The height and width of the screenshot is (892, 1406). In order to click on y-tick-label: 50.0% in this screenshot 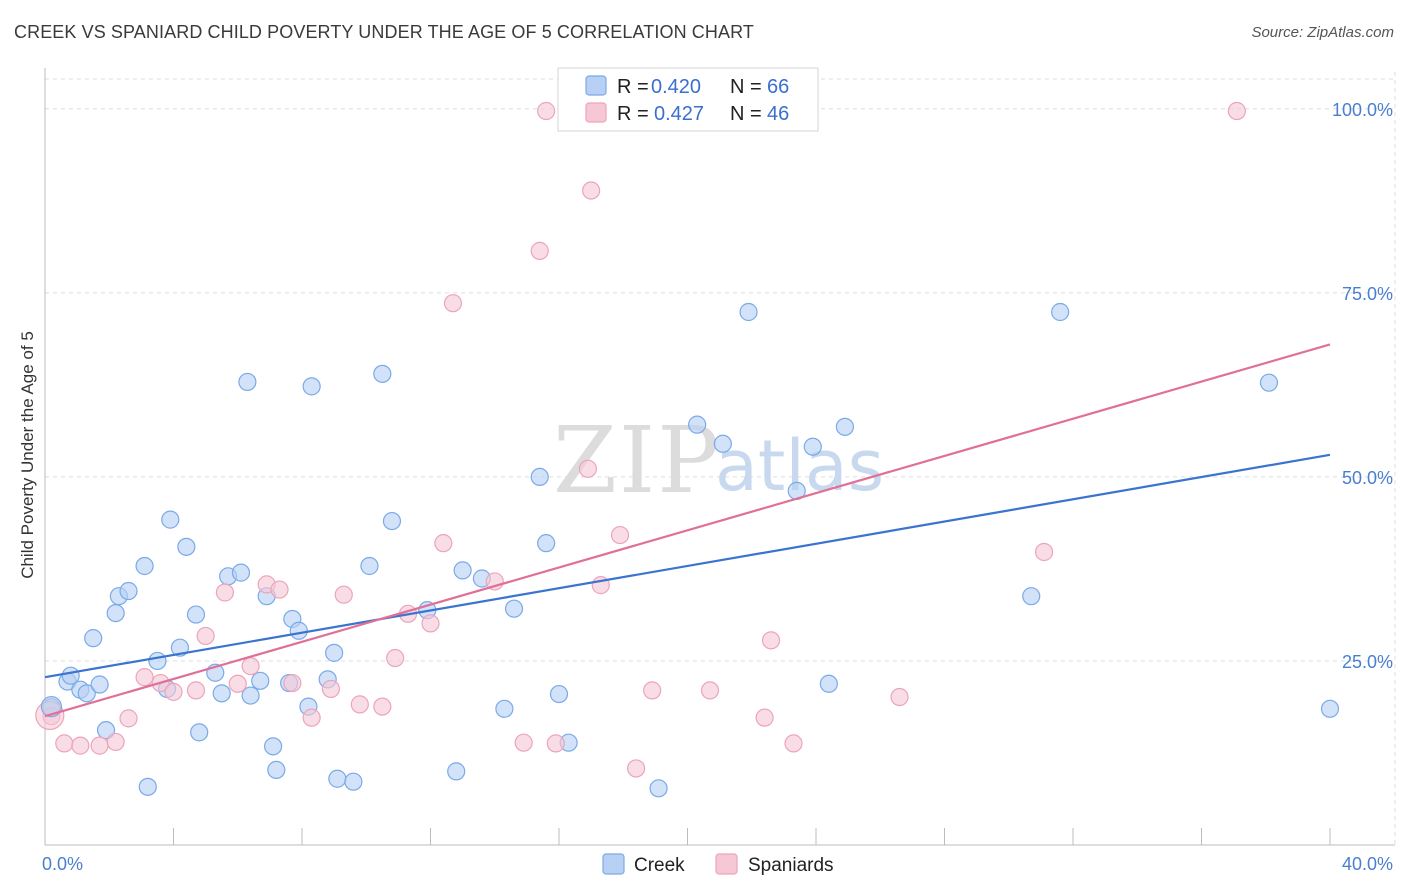, I will do `click(1367, 478)`.